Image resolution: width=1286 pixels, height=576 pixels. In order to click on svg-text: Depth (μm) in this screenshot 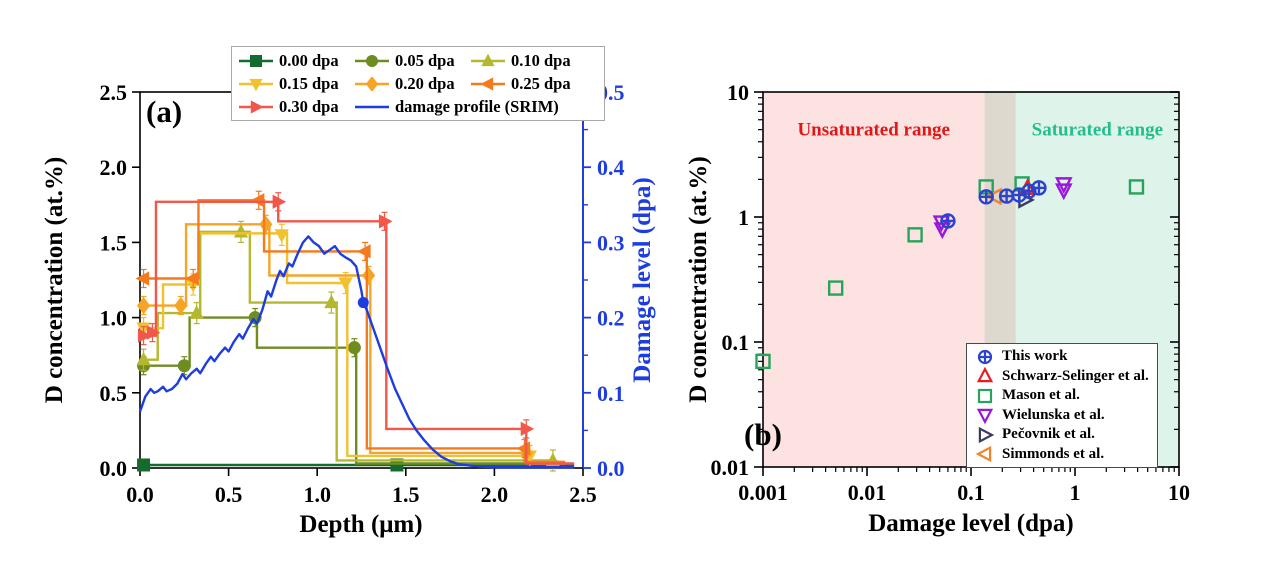, I will do `click(360, 524)`.